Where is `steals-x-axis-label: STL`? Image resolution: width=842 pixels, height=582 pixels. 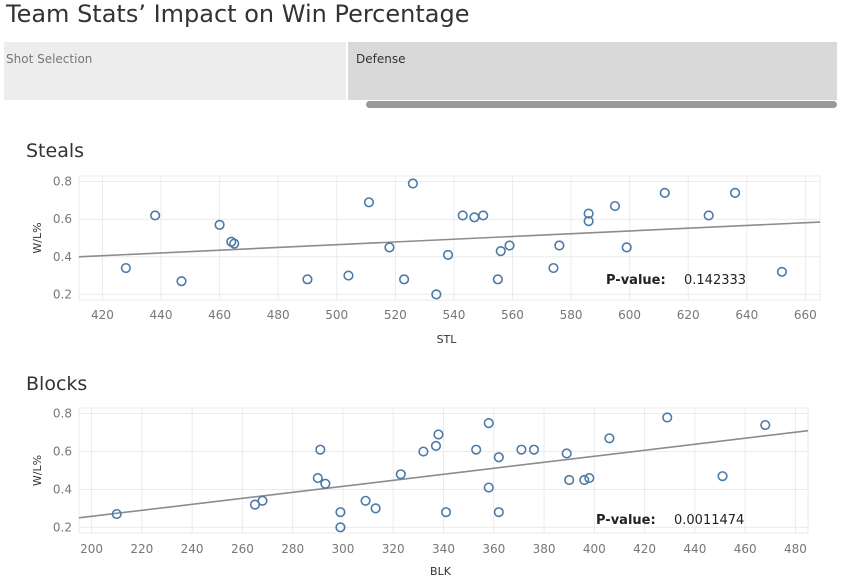 steals-x-axis-label: STL is located at coordinates (447, 339).